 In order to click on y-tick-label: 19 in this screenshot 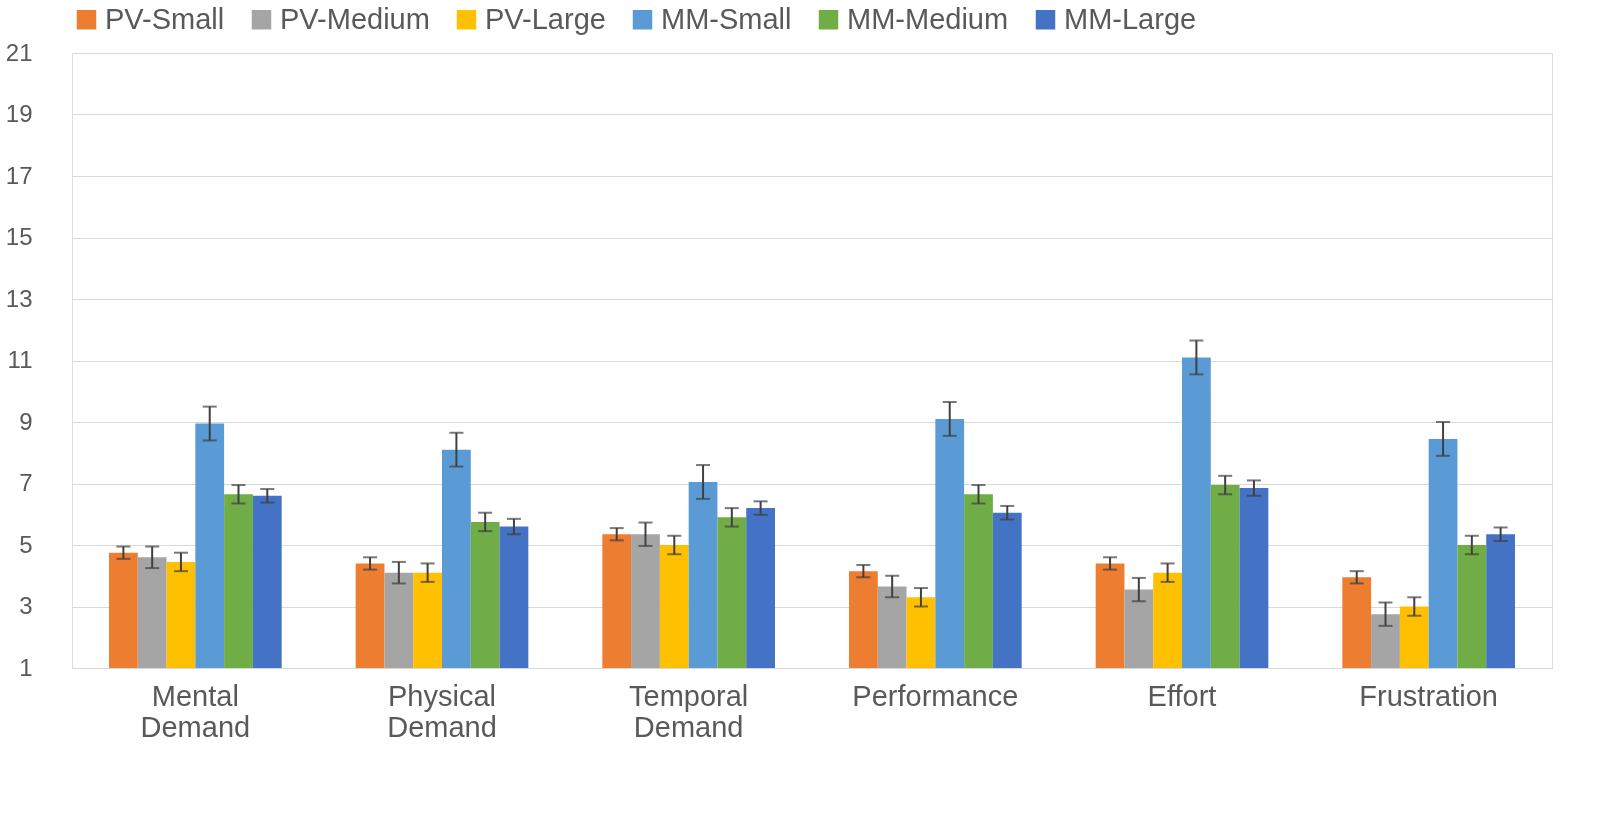, I will do `click(19, 113)`.